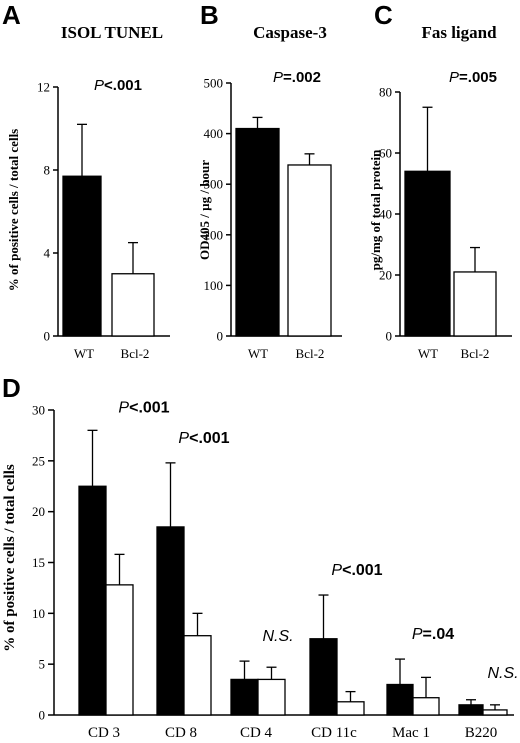  I want to click on panel-d-tick-label: 5, so click(42, 664).